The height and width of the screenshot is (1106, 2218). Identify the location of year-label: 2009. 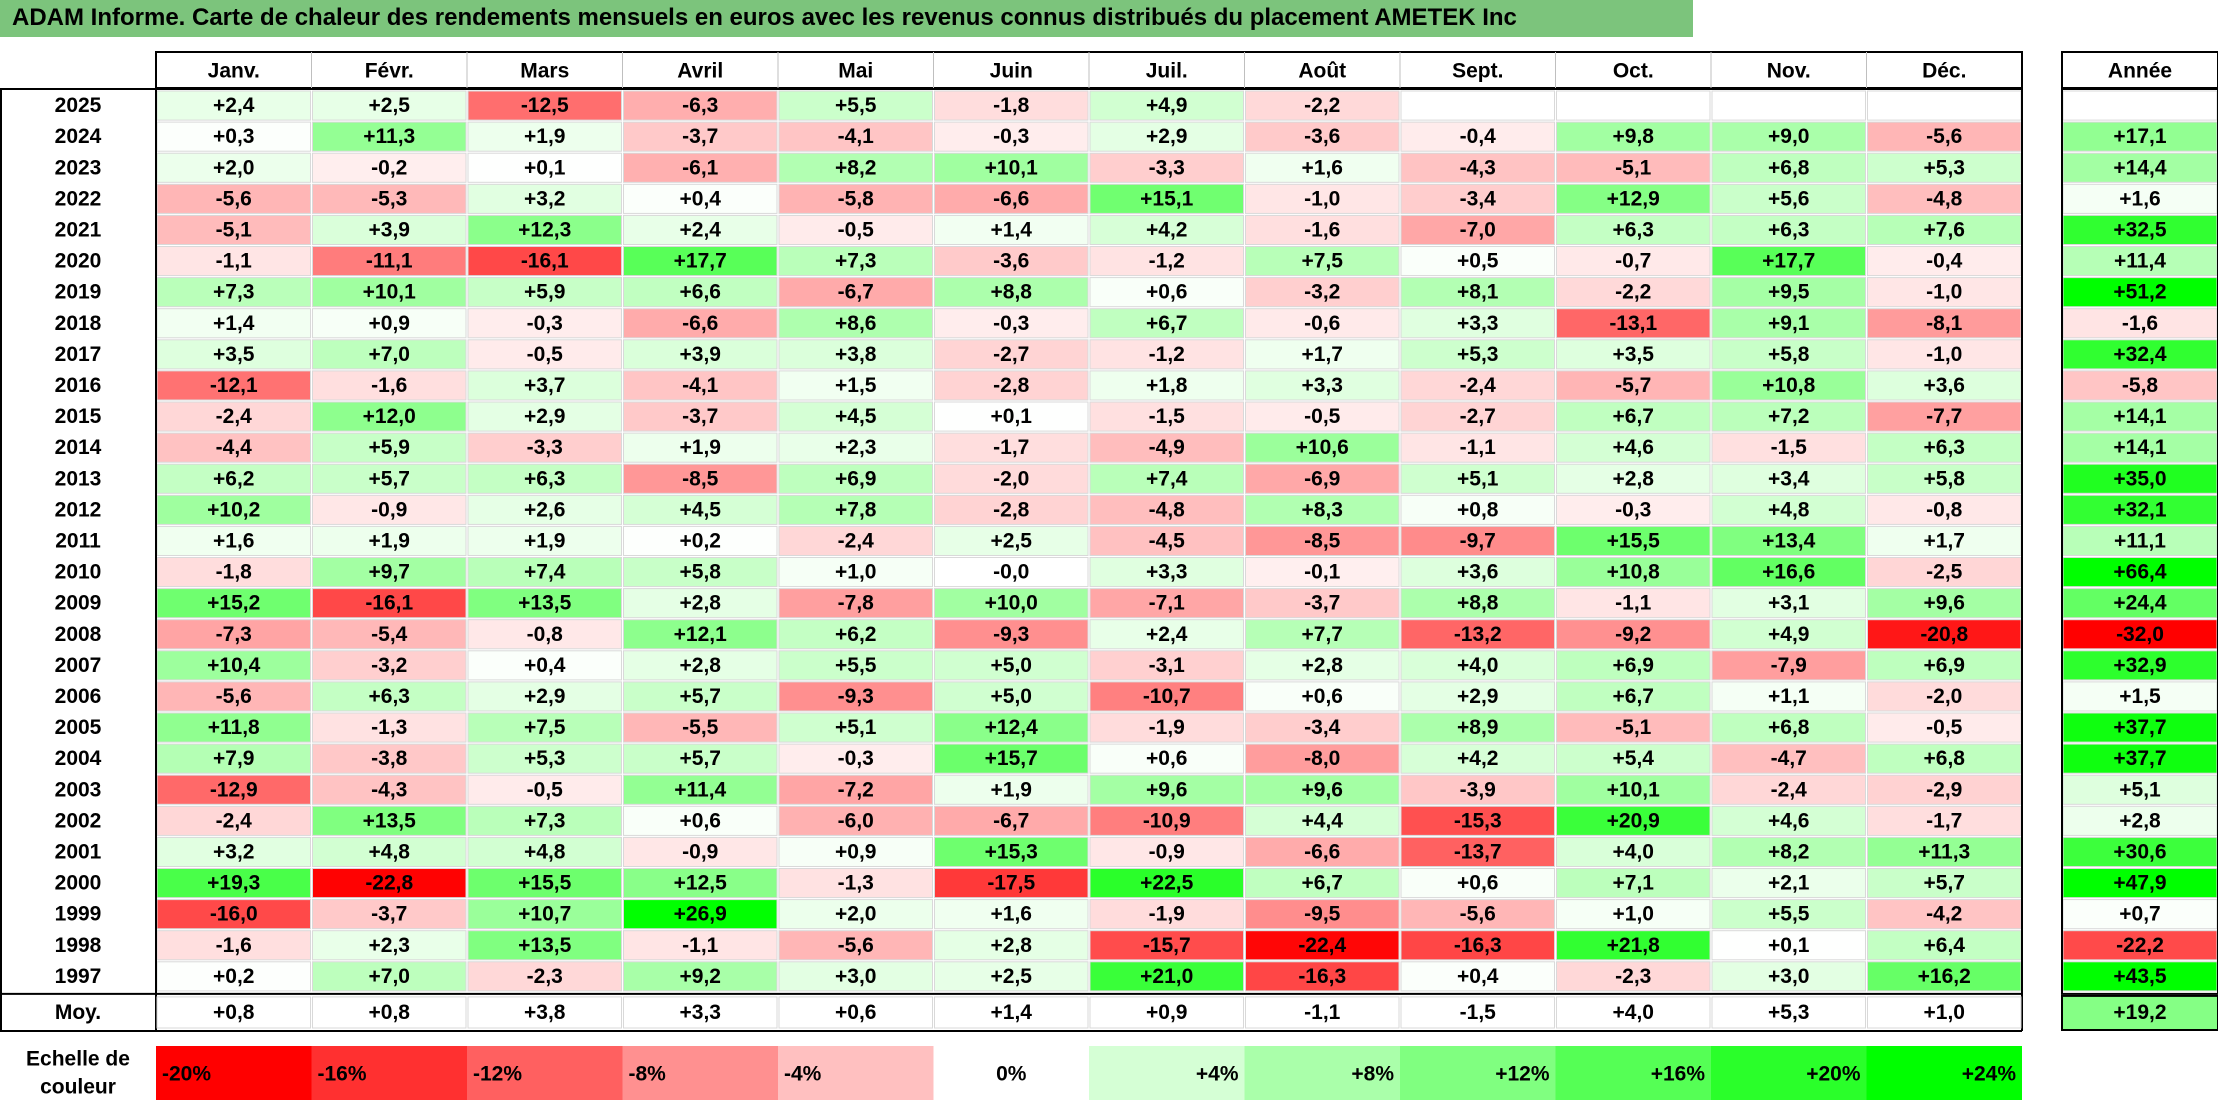
(78, 603).